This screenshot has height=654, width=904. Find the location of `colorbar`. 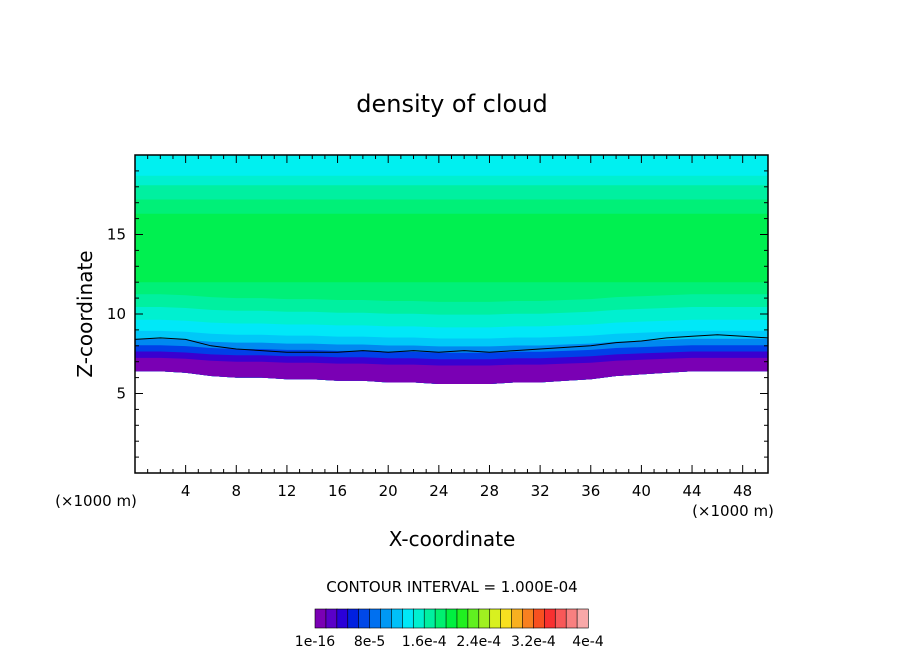

colorbar is located at coordinates (451, 618).